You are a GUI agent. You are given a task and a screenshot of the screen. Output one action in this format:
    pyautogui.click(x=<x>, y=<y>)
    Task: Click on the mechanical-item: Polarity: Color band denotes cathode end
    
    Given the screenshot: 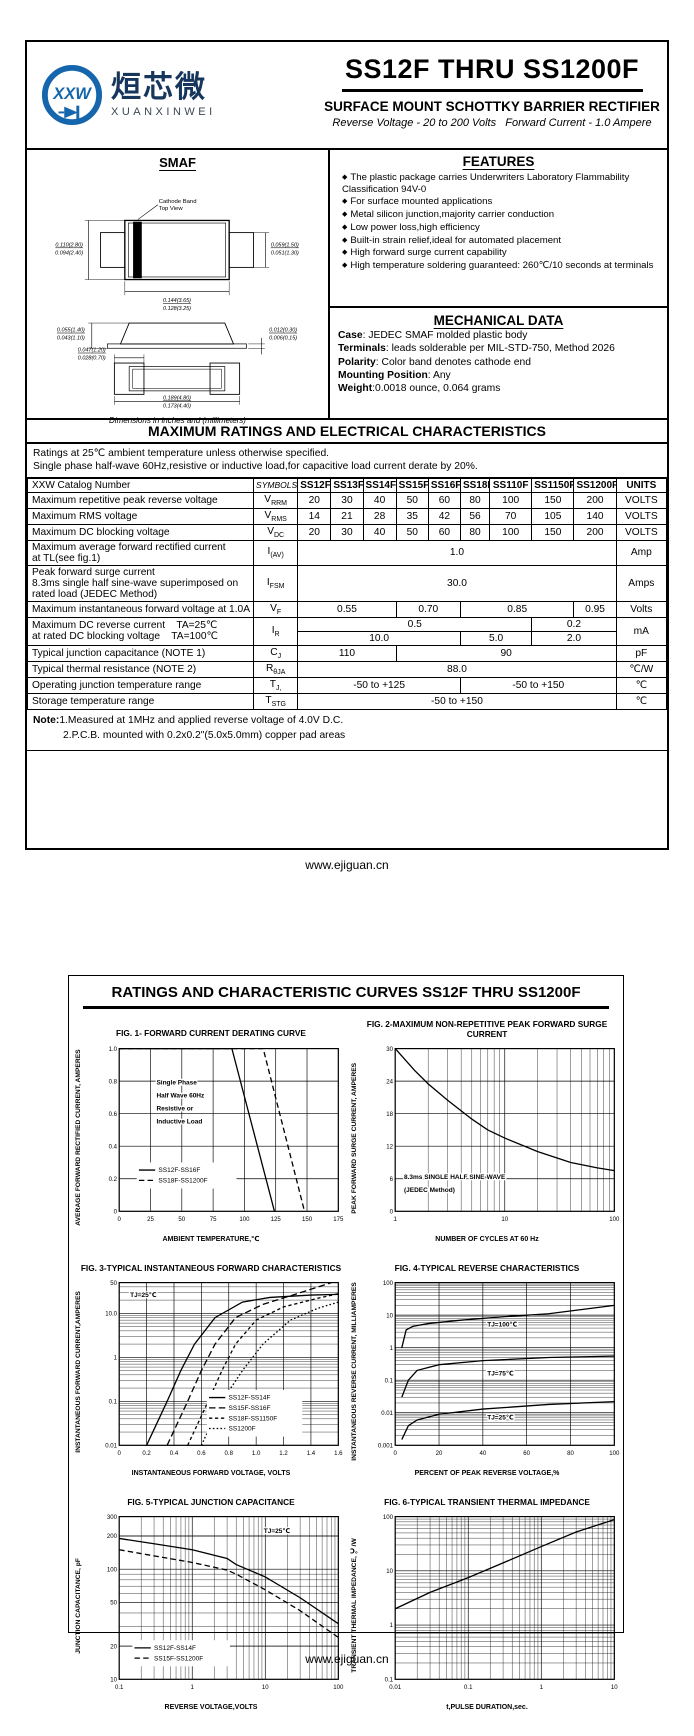 What is the action you would take?
    pyautogui.click(x=434, y=362)
    